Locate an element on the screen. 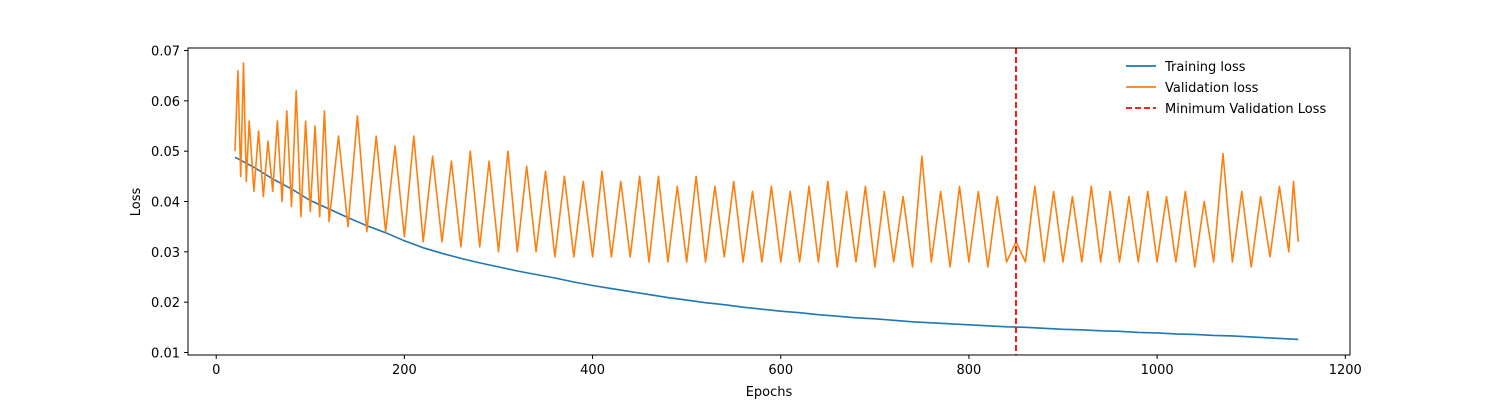  y-tick-label-2: 0.03 is located at coordinates (165, 253).